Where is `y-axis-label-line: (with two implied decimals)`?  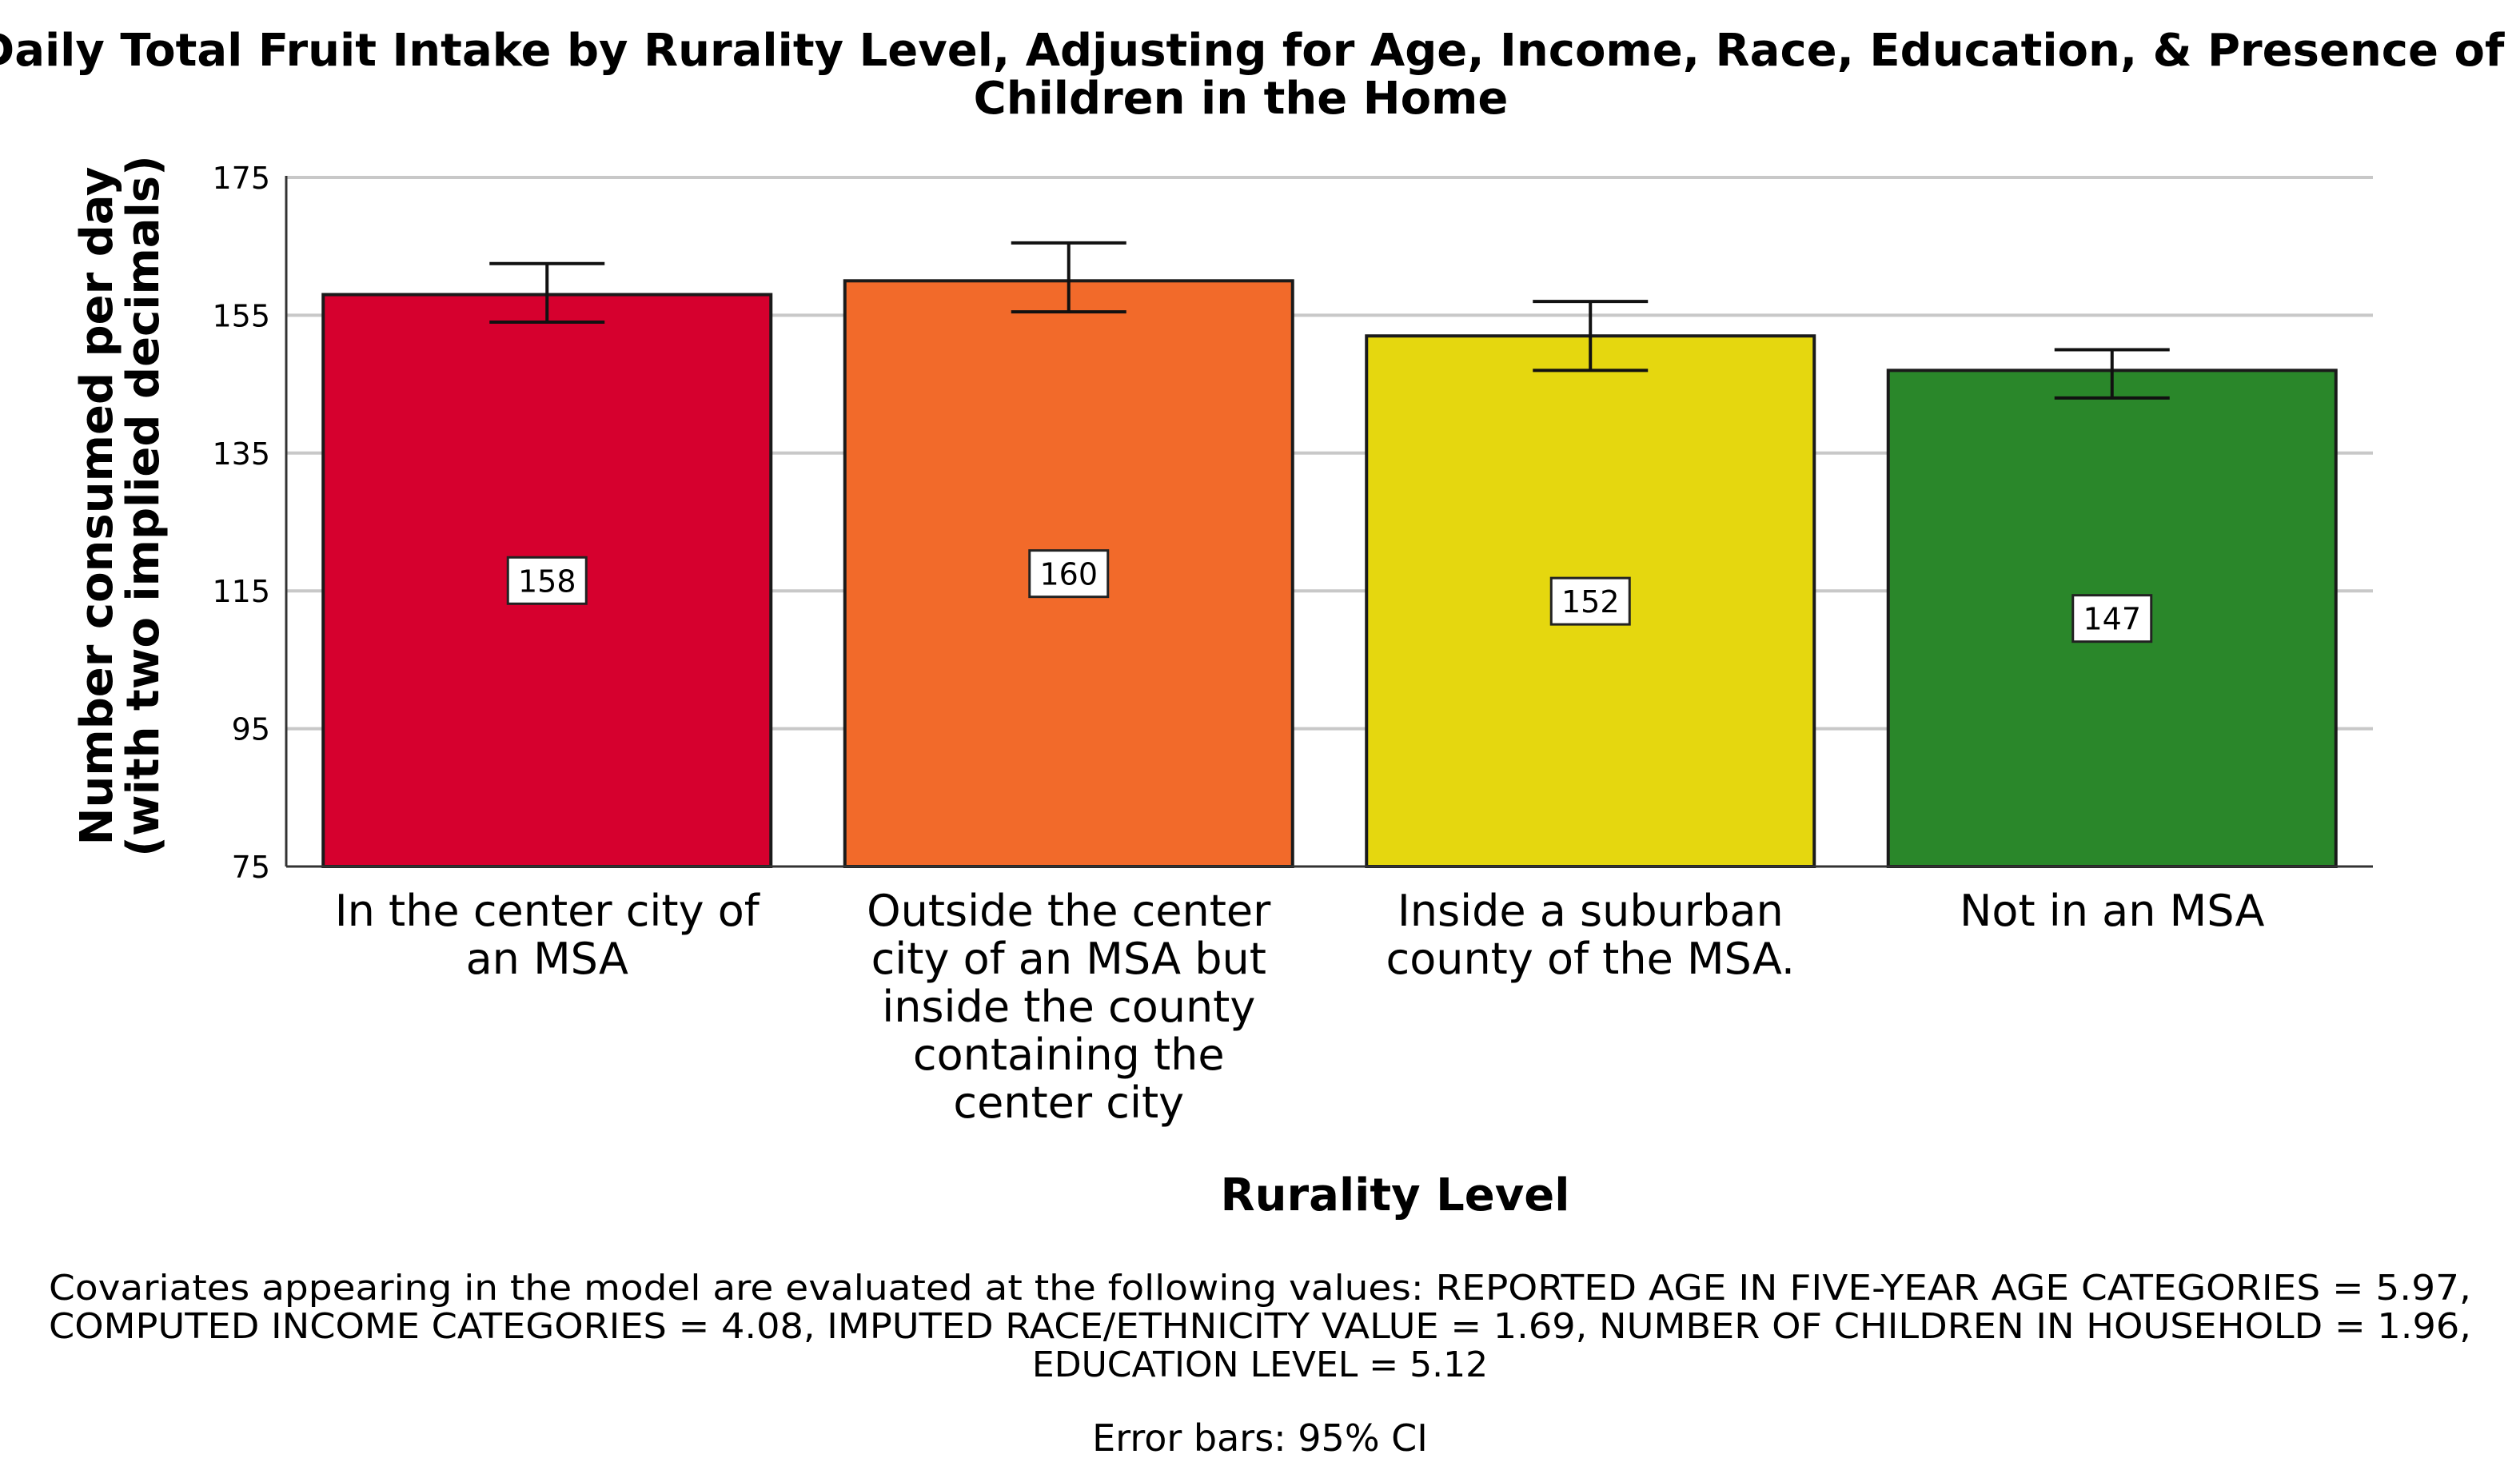
y-axis-label-line: (with two implied decimals) is located at coordinates (143, 505).